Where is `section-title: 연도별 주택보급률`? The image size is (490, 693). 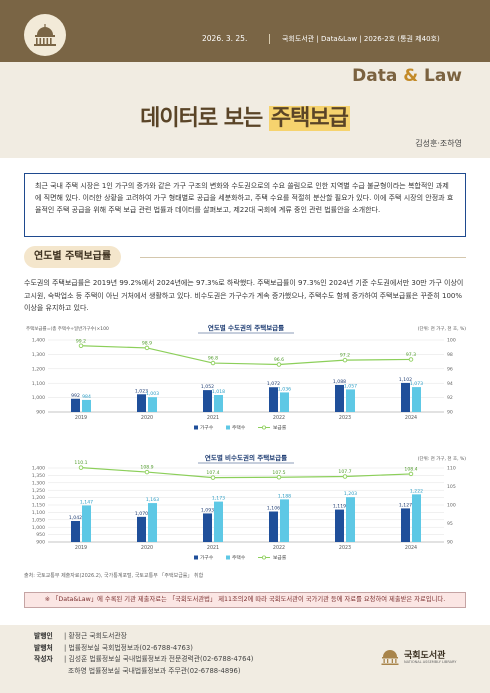
section-title: 연도별 주택보급률 is located at coordinates (73, 257).